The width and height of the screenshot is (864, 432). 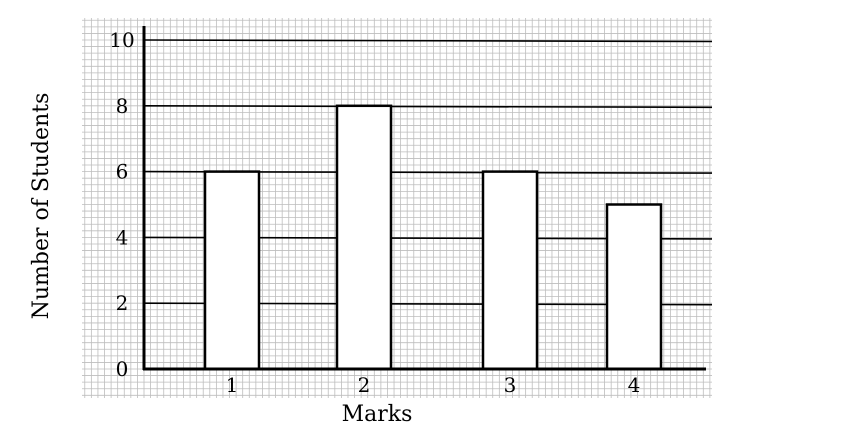 I want to click on y-tick-label: 8, so click(x=122, y=106).